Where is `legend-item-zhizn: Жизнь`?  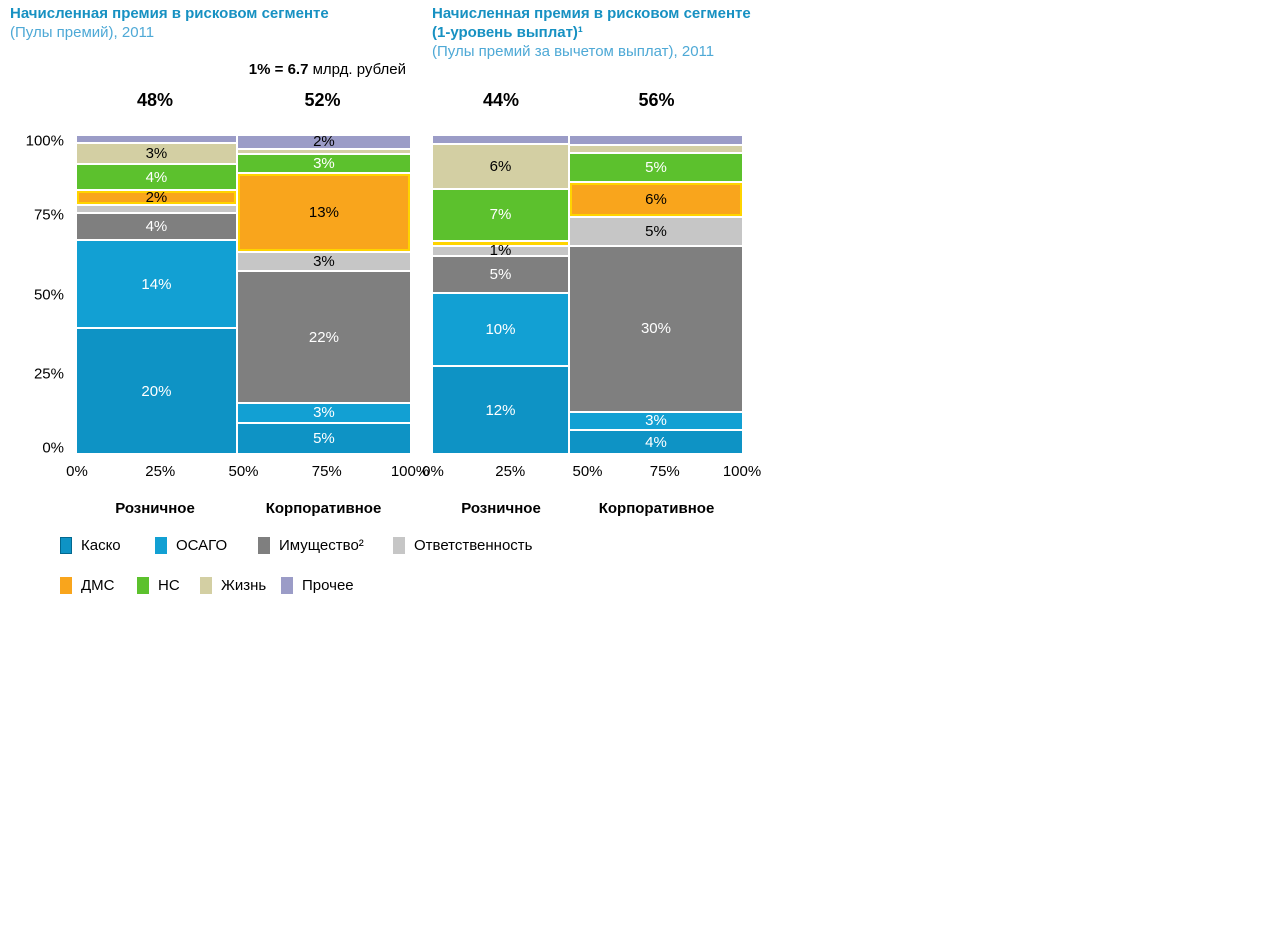
legend-item-zhizn: Жизнь is located at coordinates (233, 585).